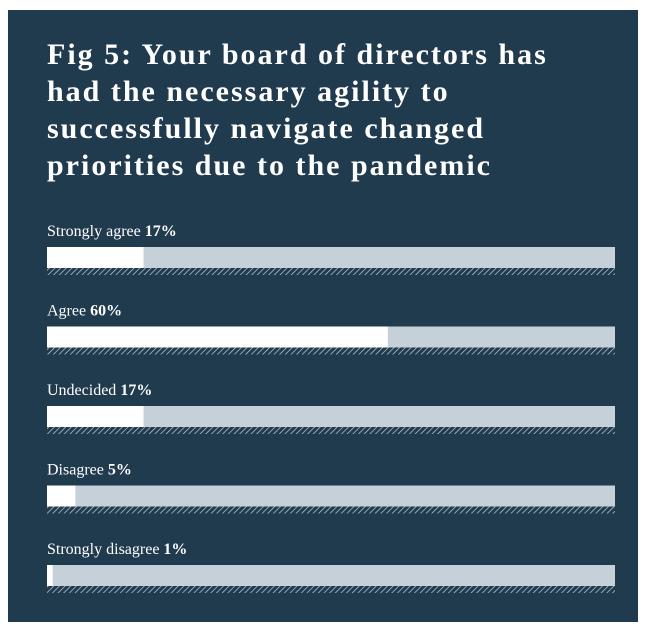  Describe the element at coordinates (106, 311) in the screenshot. I see `value-label: 60%` at that location.